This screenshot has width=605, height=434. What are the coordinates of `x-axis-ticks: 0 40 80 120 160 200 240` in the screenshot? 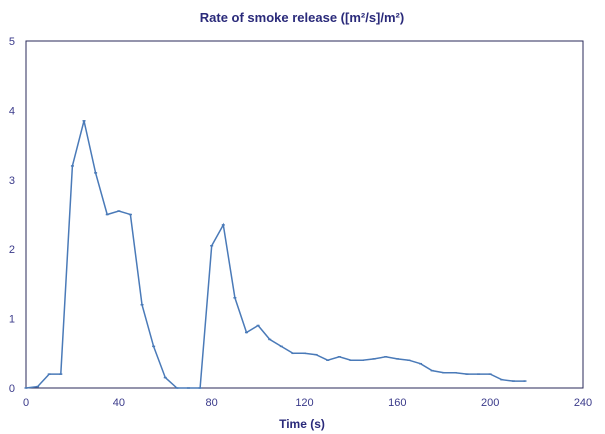 It's located at (307, 403).